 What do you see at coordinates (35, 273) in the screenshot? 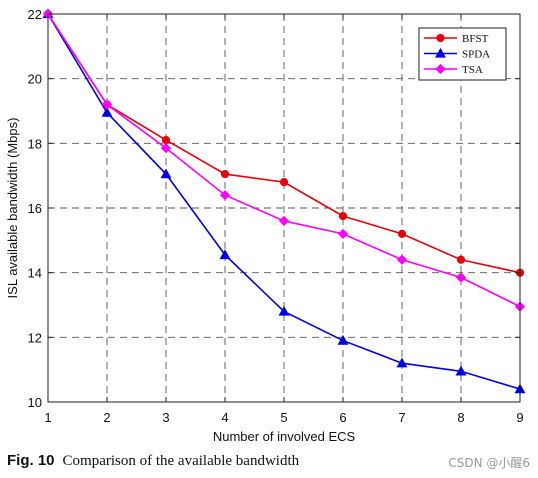
I see `y-tick-label: 14` at bounding box center [35, 273].